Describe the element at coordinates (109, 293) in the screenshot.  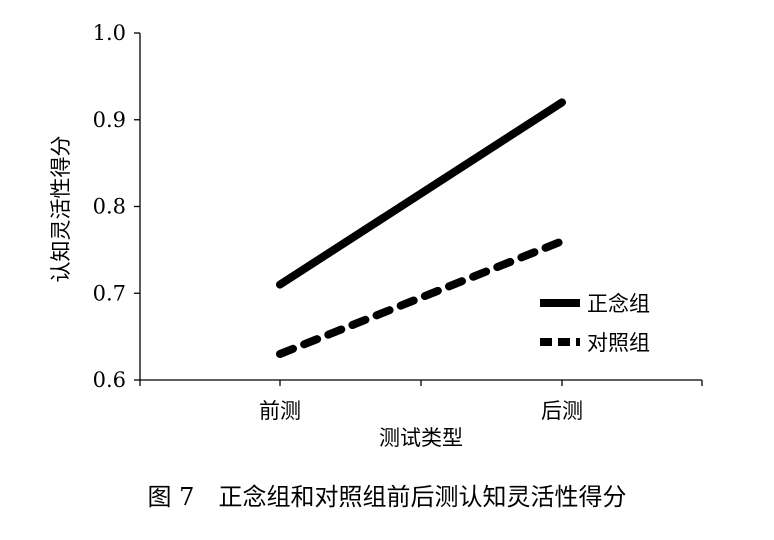
I see `y-tick-label: 0.7` at that location.